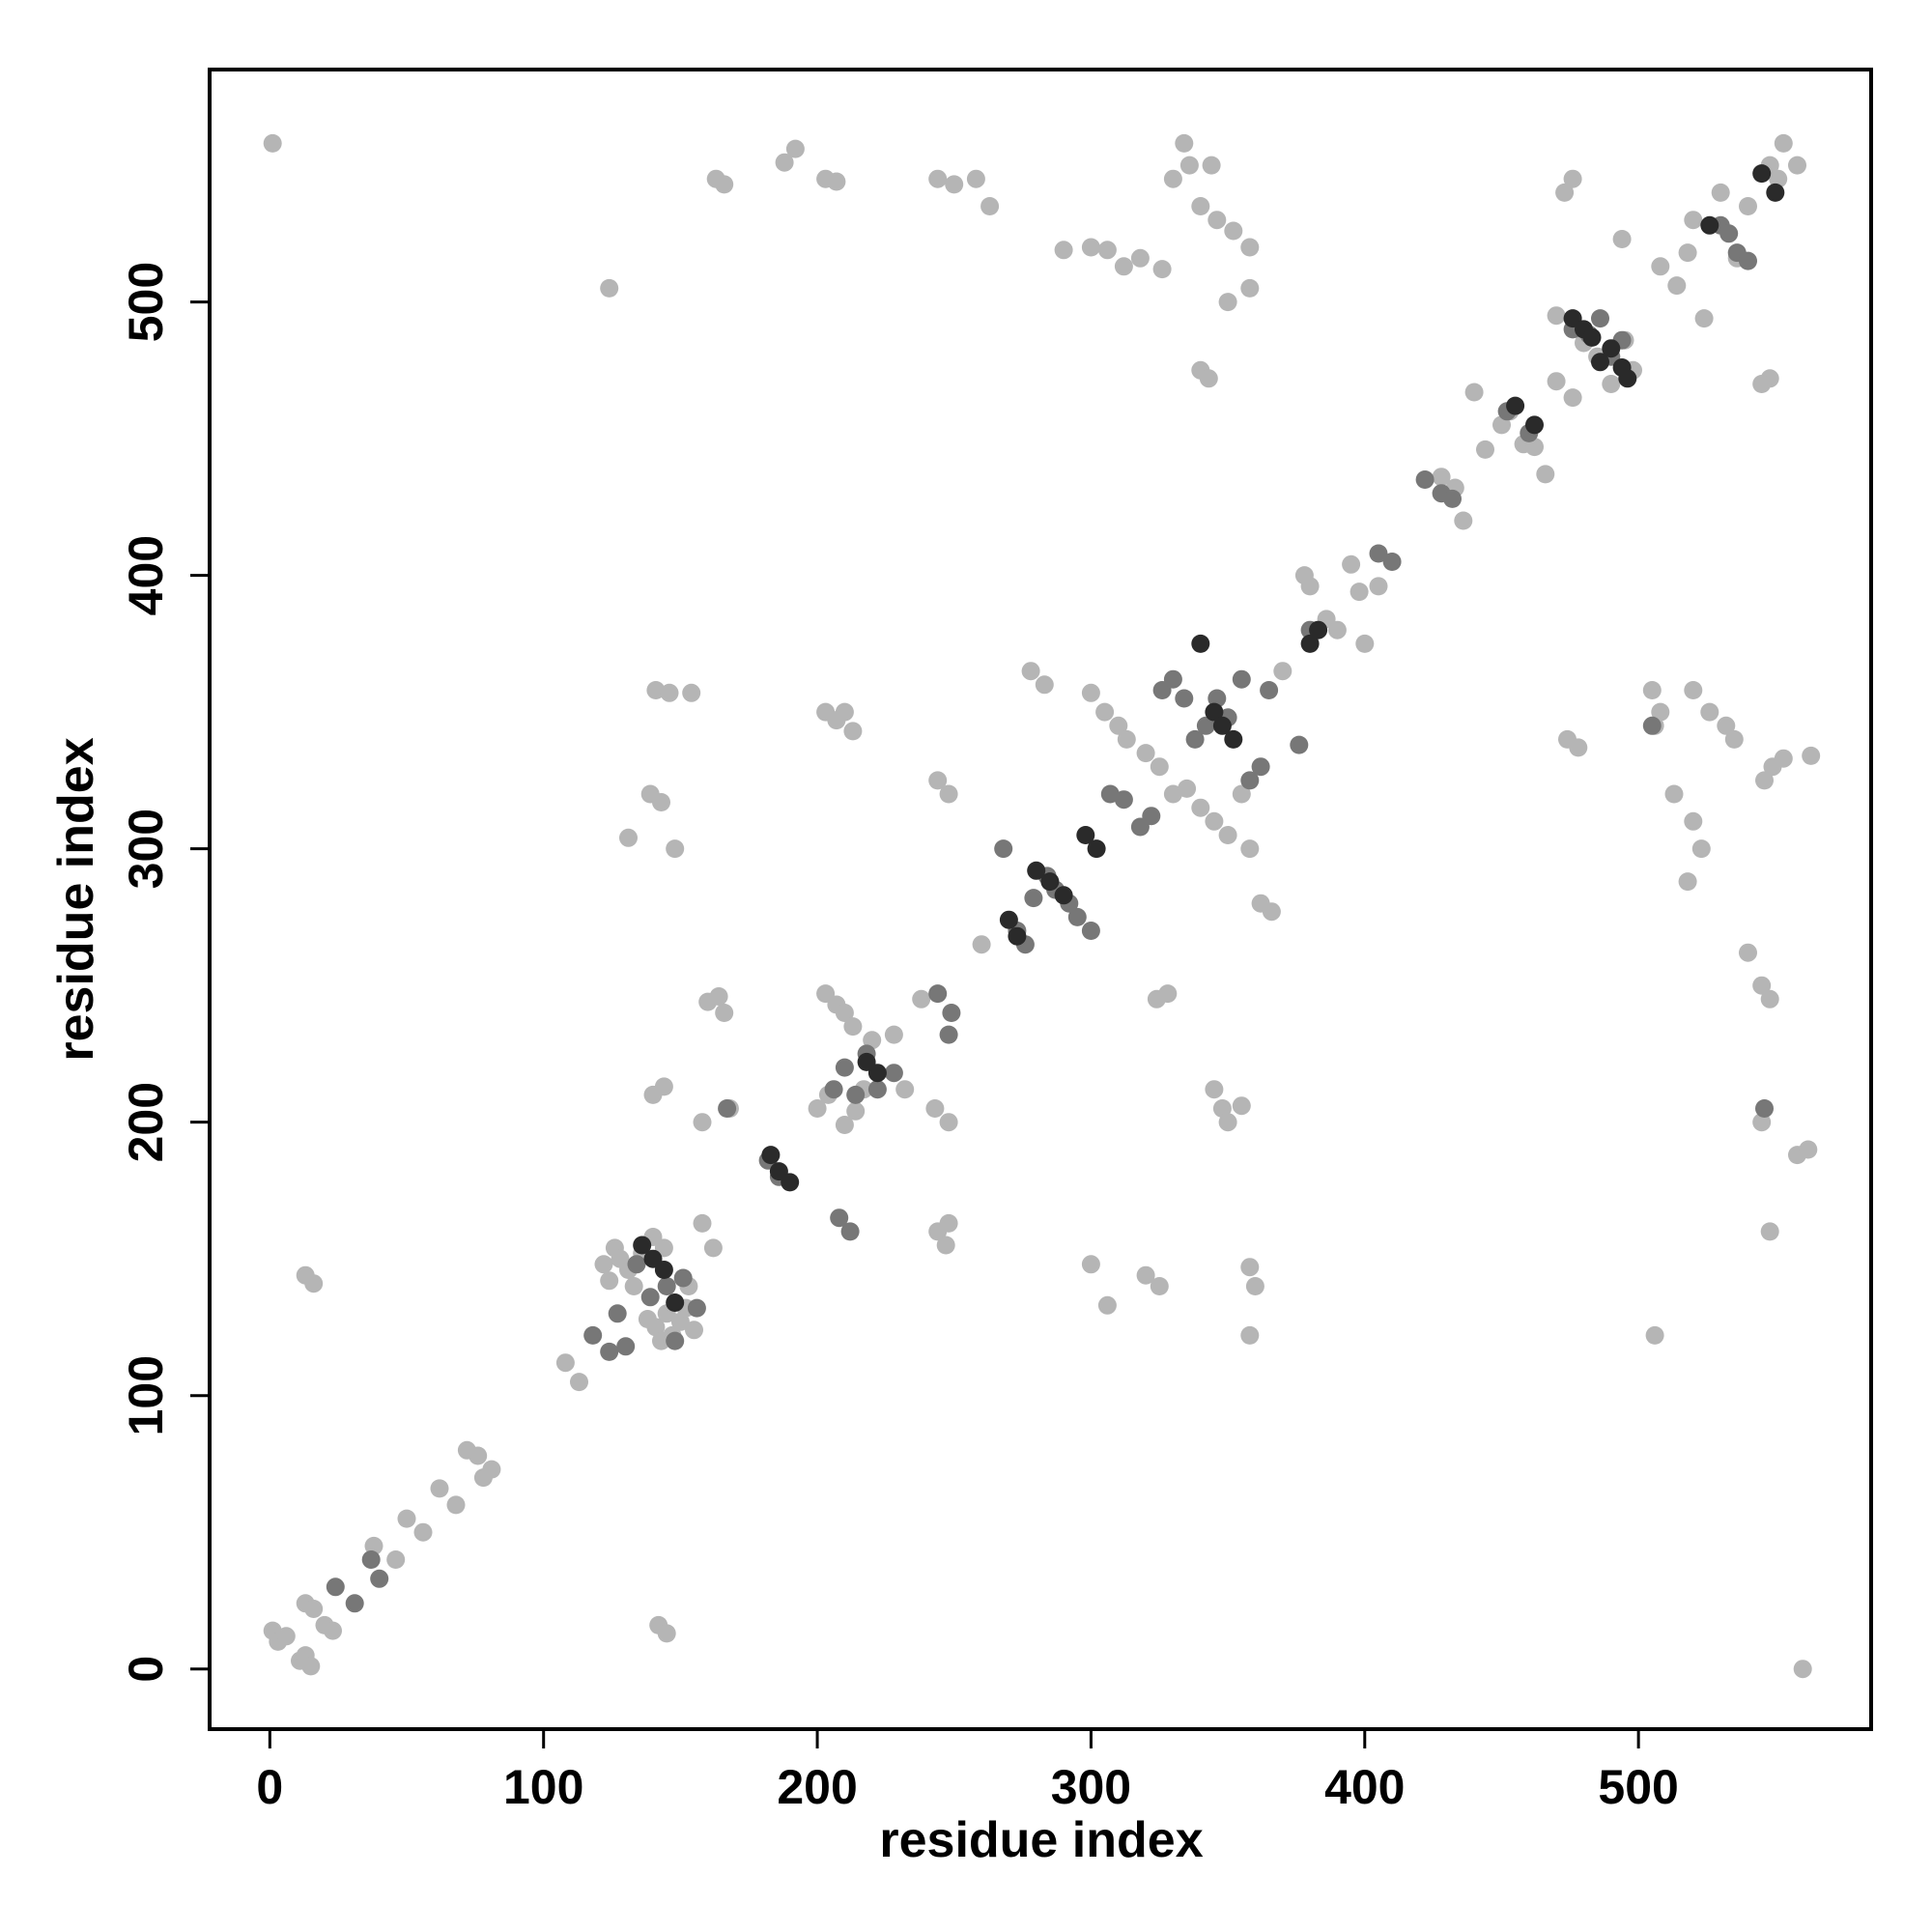 Image resolution: width=1932 pixels, height=1932 pixels. Describe the element at coordinates (817, 1787) in the screenshot. I see `x-tick-label-200: 200` at that location.